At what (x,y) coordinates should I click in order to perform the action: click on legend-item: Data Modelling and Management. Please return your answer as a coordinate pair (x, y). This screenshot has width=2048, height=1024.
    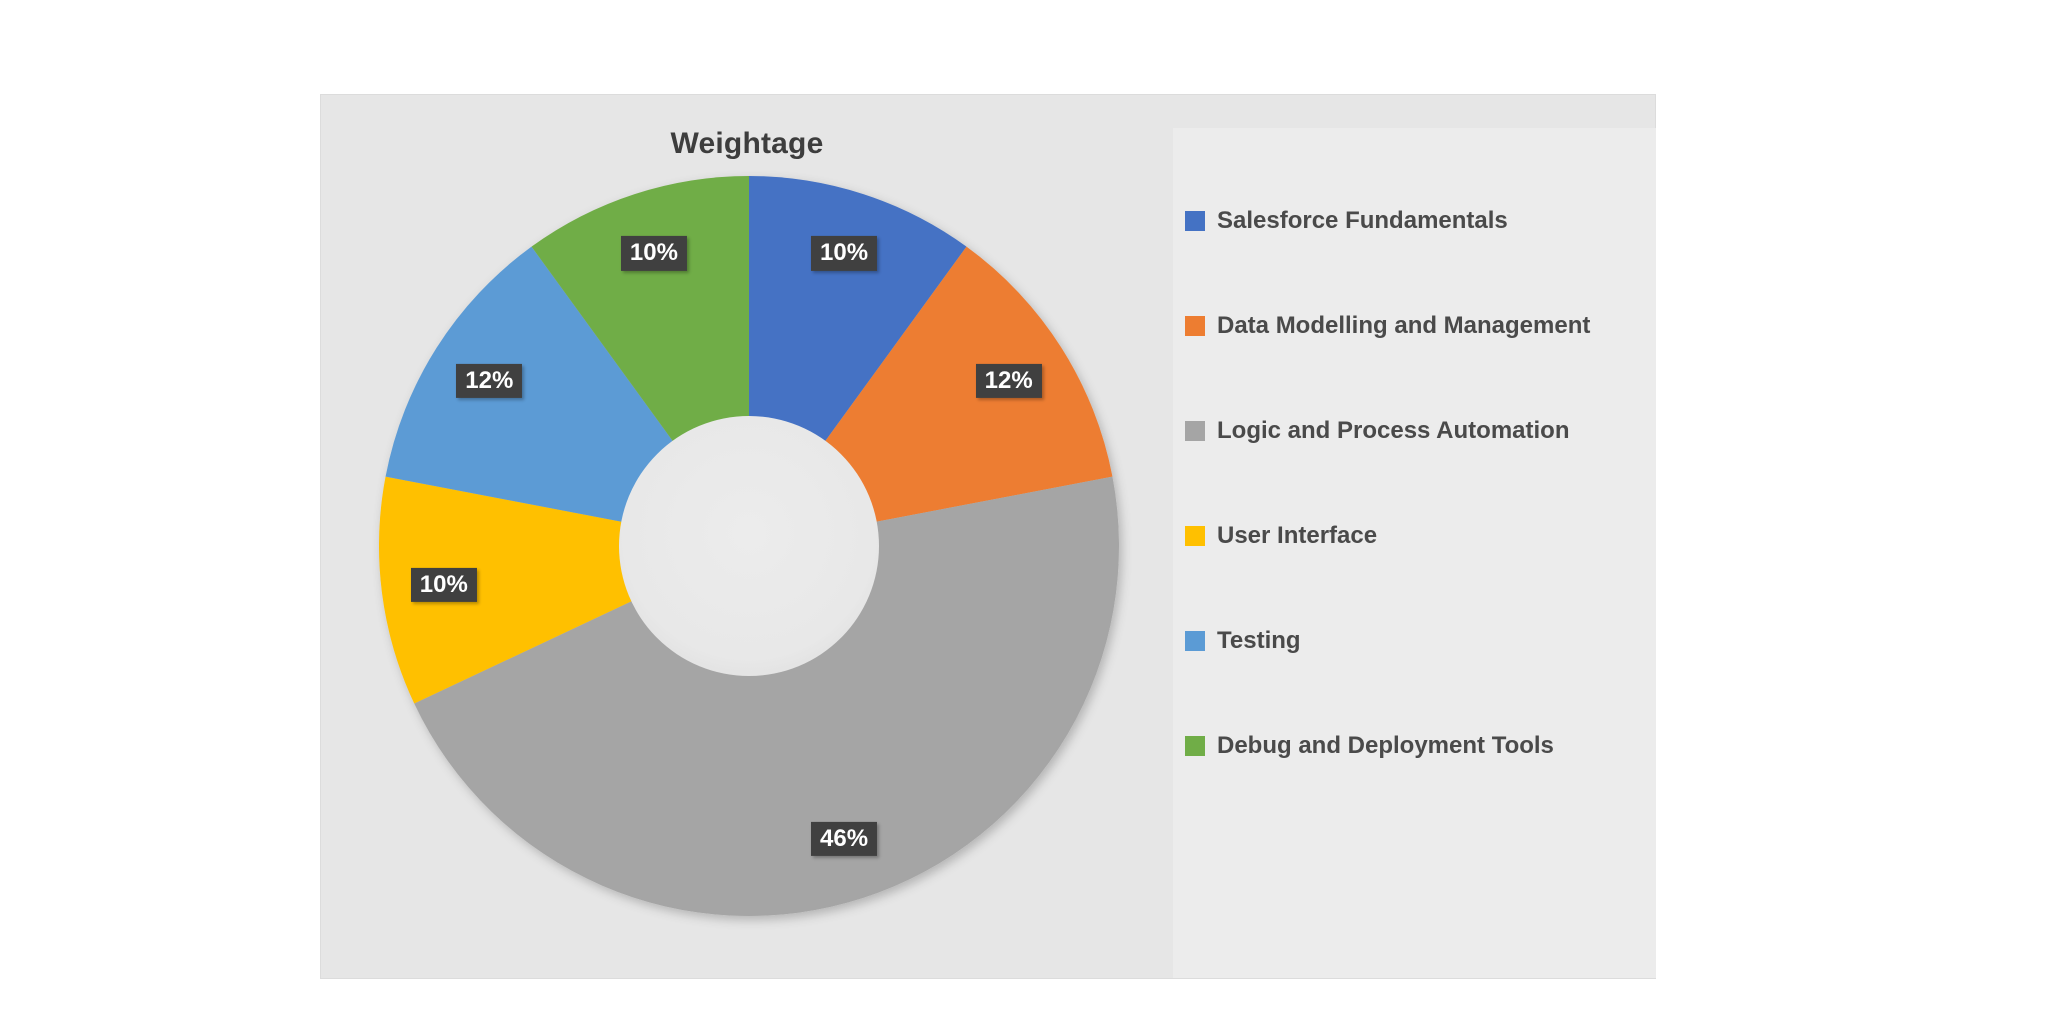
    Looking at the image, I should click on (1414, 325).